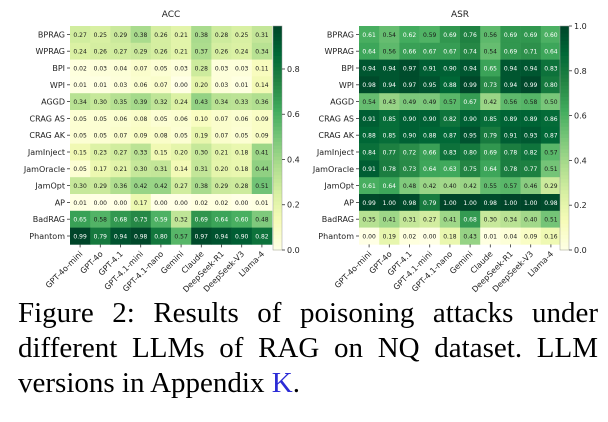 Image resolution: width=608 pixels, height=422 pixels. I want to click on cell-value-label: 1.00, so click(470, 203).